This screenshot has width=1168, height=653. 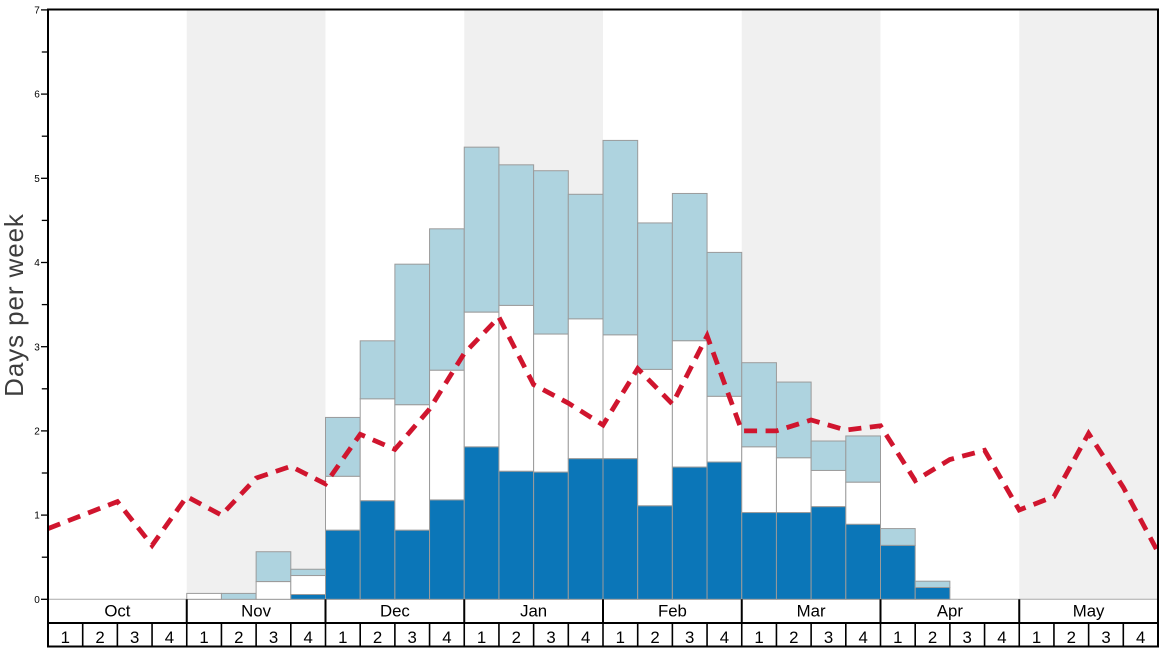 What do you see at coordinates (950, 610) in the screenshot?
I see `svg-text: Apr` at bounding box center [950, 610].